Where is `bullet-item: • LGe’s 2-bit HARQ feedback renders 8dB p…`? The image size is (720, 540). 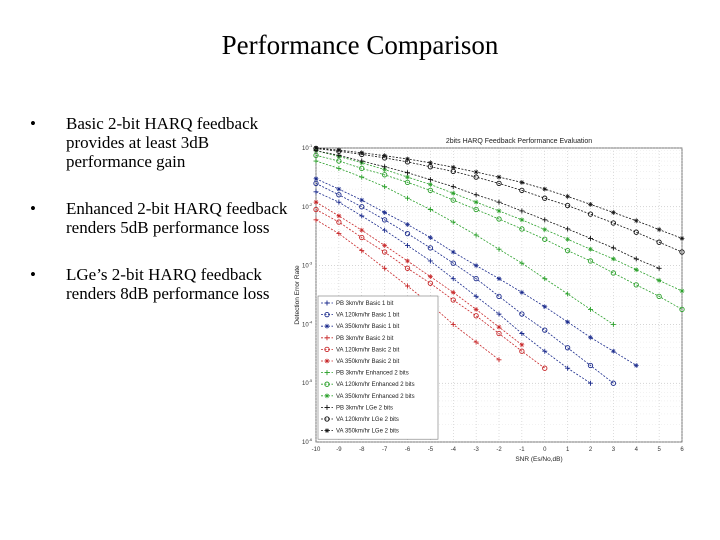
bullet-item: • LGe’s 2-bit HARQ feedback renders 8dB p… is located at coordinates (161, 284).